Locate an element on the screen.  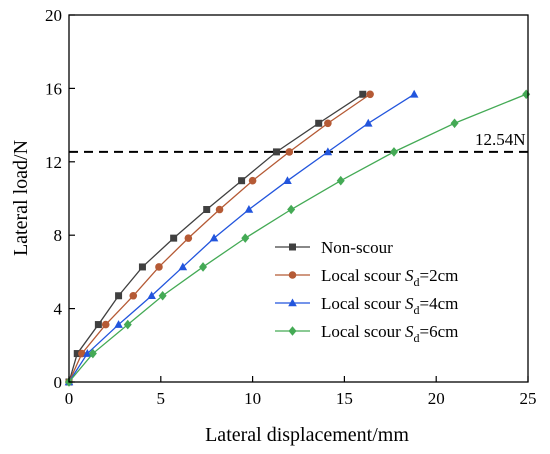
legend-label-main: Non-scour is located at coordinates (357, 247).